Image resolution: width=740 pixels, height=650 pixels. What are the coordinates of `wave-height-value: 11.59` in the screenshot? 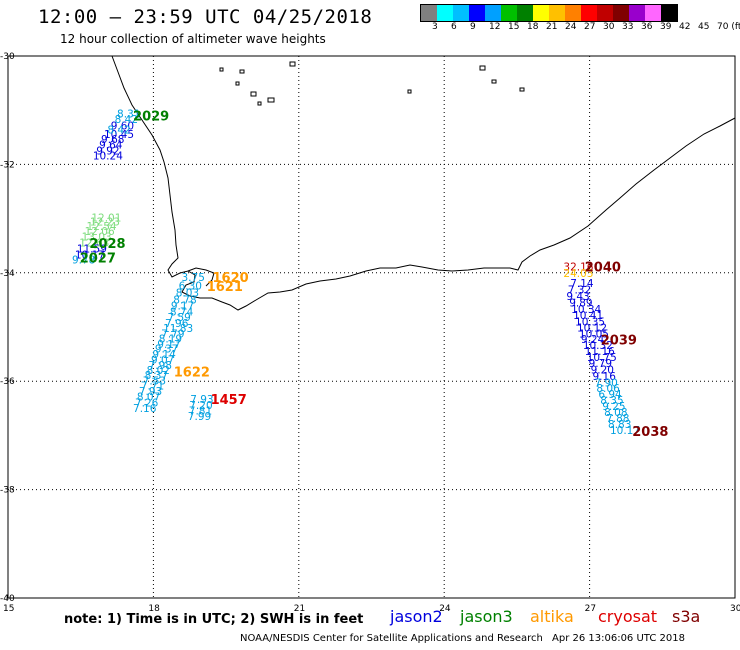 It's located at (92, 249).